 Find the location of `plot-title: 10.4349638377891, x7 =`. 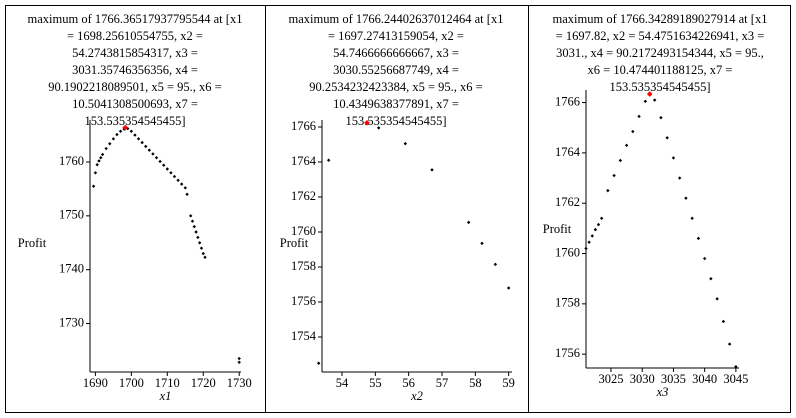

plot-title: 10.4349638377891, x7 = is located at coordinates (396, 104).